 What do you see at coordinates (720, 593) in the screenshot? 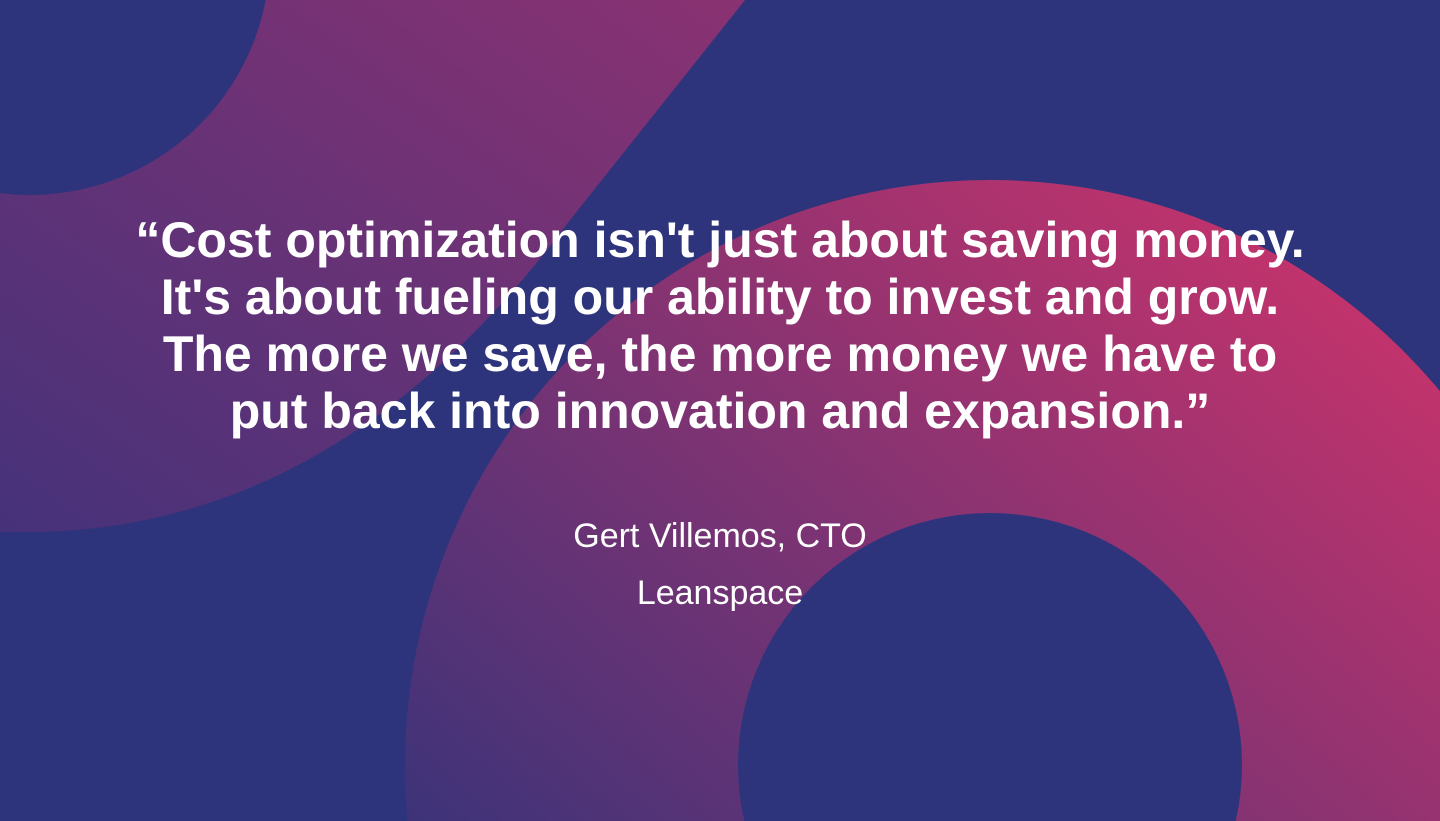
I see `author-company: Leanspace` at bounding box center [720, 593].